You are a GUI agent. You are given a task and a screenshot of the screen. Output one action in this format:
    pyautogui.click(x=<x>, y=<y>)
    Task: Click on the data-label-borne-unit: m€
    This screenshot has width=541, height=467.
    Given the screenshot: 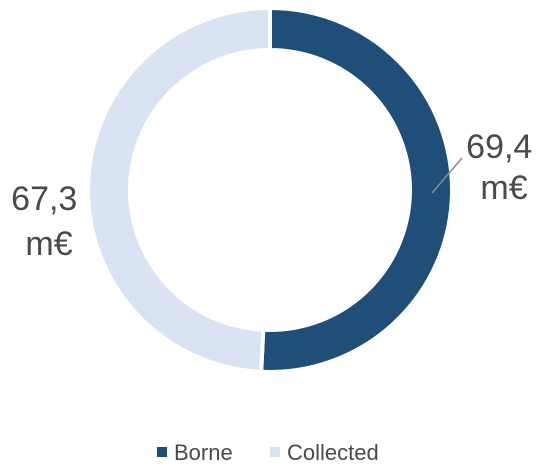 What is the action you would take?
    pyautogui.click(x=503, y=188)
    